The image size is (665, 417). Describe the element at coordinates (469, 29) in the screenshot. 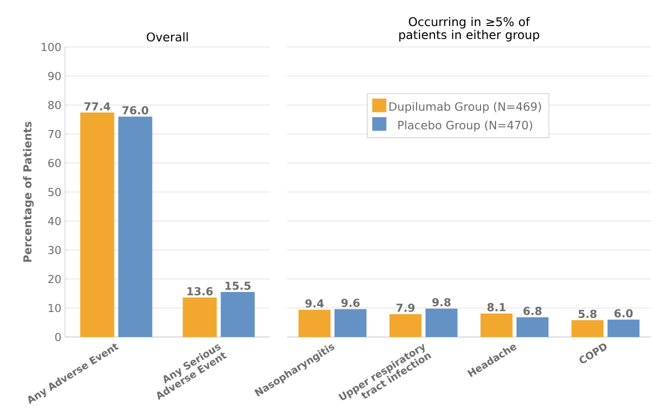

I see `chart-title: Occurring in ≥5% of patients in either group` at that location.